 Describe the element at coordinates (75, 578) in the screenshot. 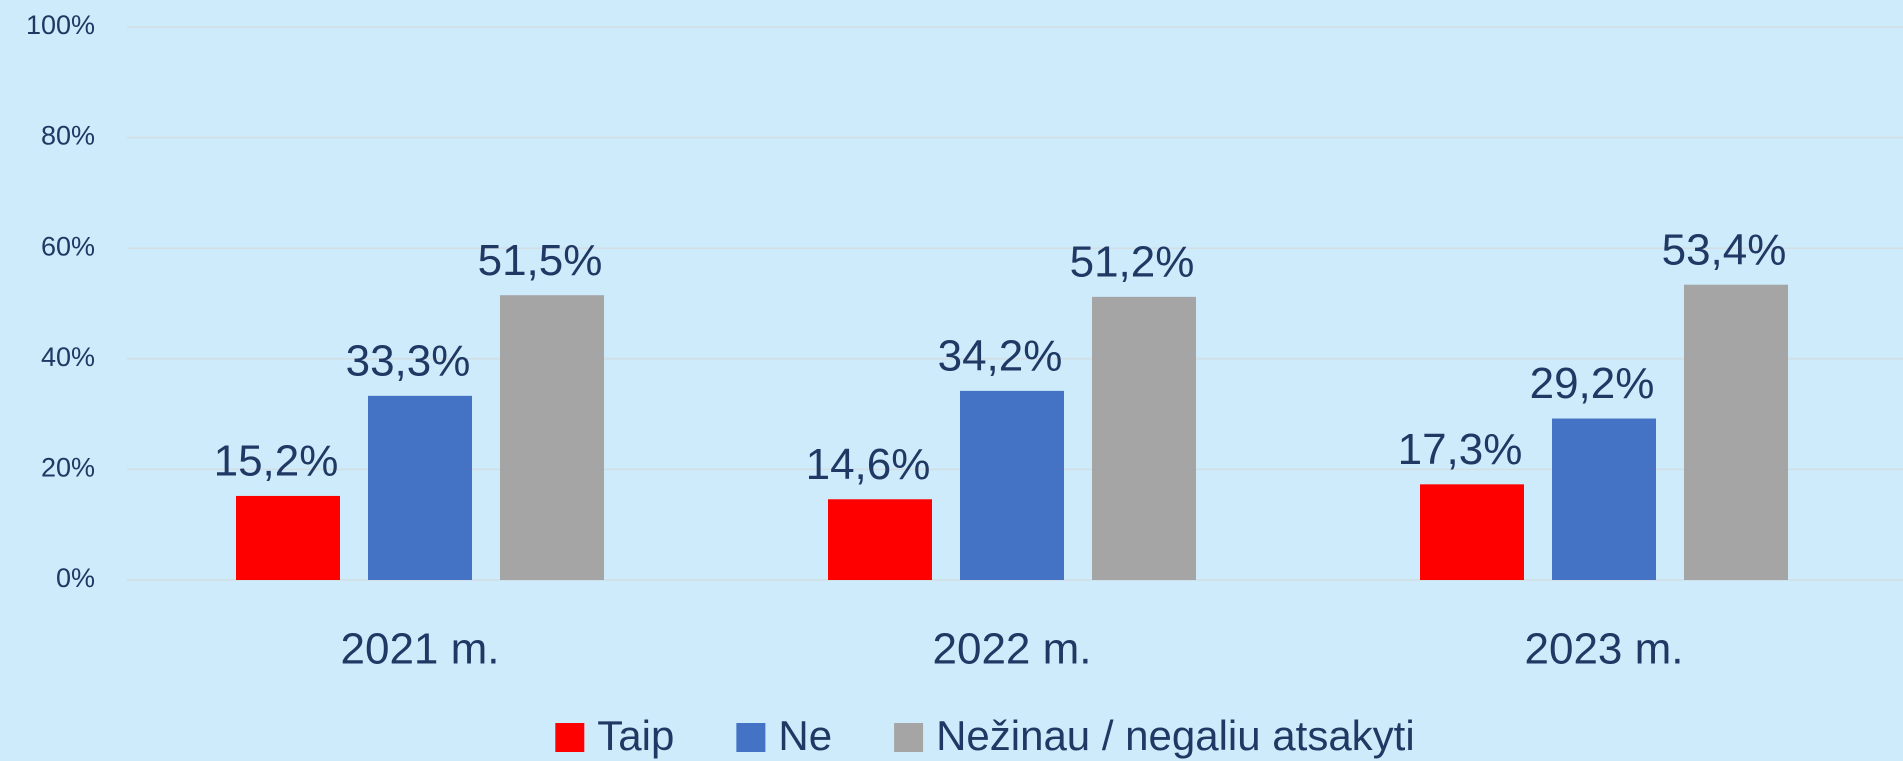

I see `y-tick-label: 0%` at that location.